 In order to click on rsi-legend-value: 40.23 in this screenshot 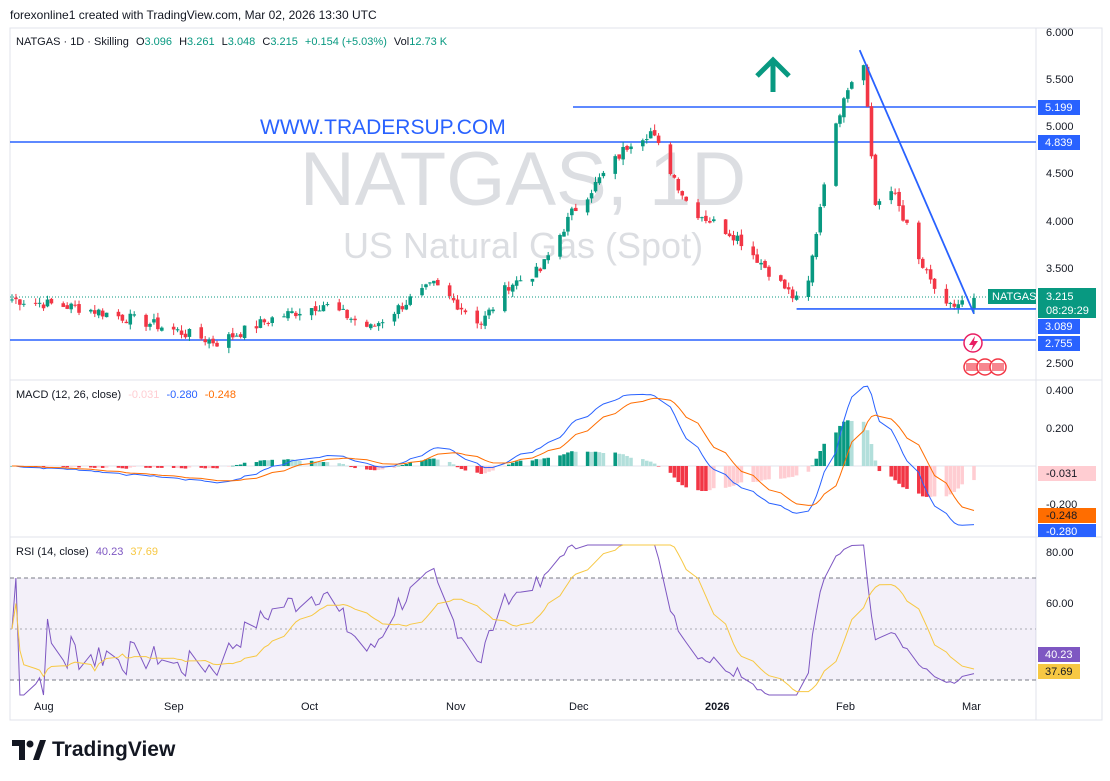, I will do `click(109, 552)`.